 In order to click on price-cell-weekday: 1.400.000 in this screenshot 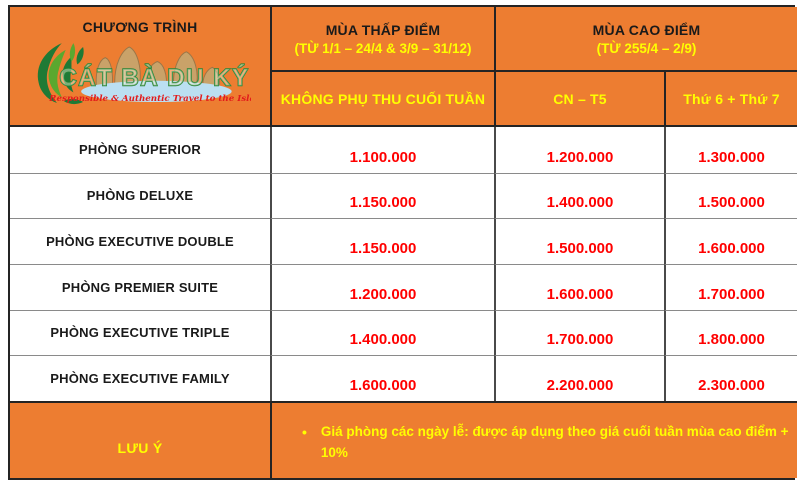, I will do `click(579, 195)`.